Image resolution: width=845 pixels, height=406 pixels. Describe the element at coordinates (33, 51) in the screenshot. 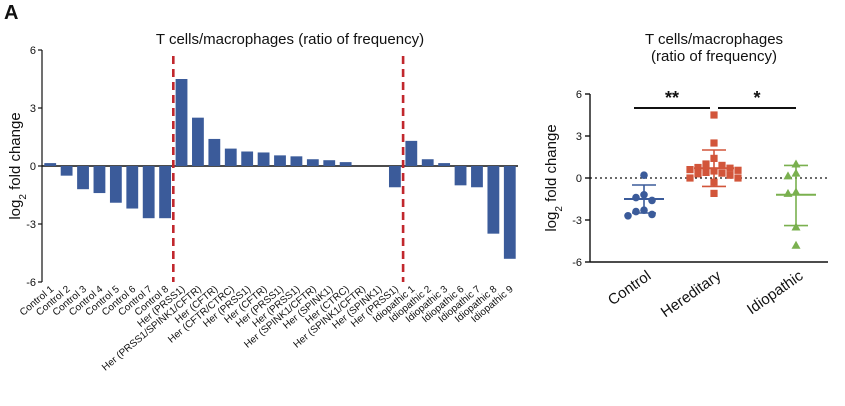

I see `bar-y-tick-label: 6` at that location.